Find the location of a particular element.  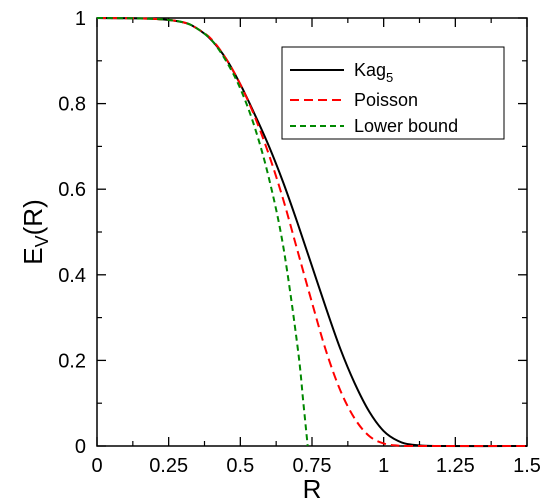

x-tick-label: 1 is located at coordinates (383, 466).